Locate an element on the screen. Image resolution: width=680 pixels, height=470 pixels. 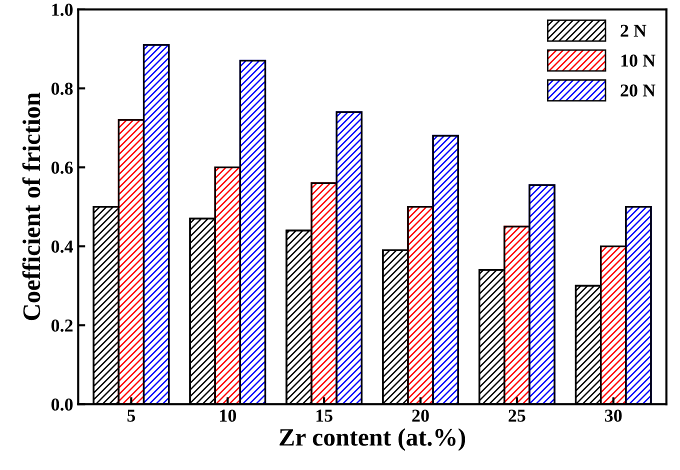
x-tick-label: 5 is located at coordinates (131, 416).